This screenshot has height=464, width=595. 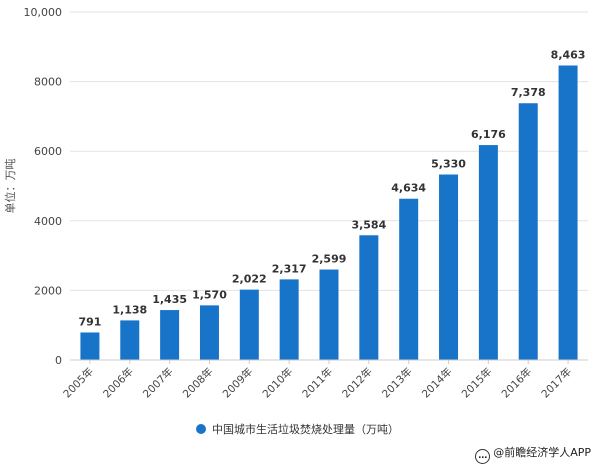 I want to click on data-label: 1,435, so click(x=169, y=299).